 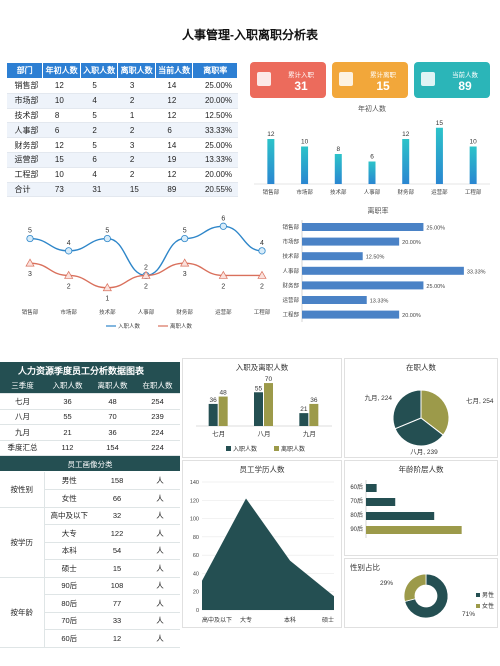 I want to click on table-row: 销售部 12 5 3 14 25.00%, so click(x=122, y=86).